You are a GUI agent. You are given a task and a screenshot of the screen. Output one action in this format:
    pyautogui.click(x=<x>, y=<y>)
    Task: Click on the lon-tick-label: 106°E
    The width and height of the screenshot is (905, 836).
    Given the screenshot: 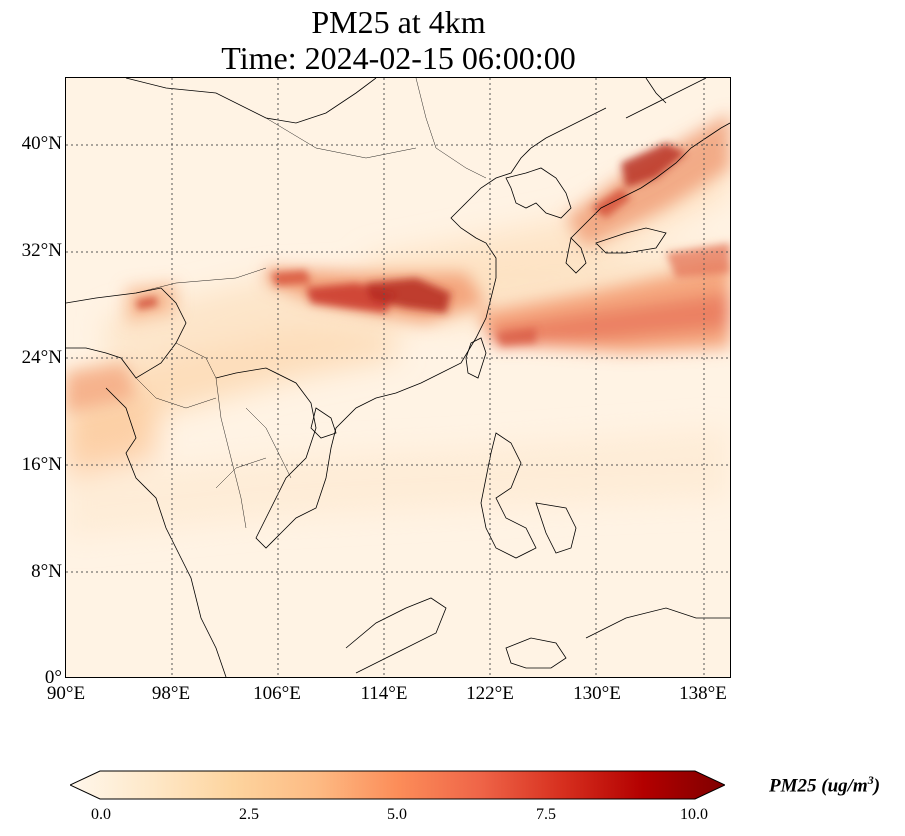 What is the action you would take?
    pyautogui.click(x=277, y=693)
    